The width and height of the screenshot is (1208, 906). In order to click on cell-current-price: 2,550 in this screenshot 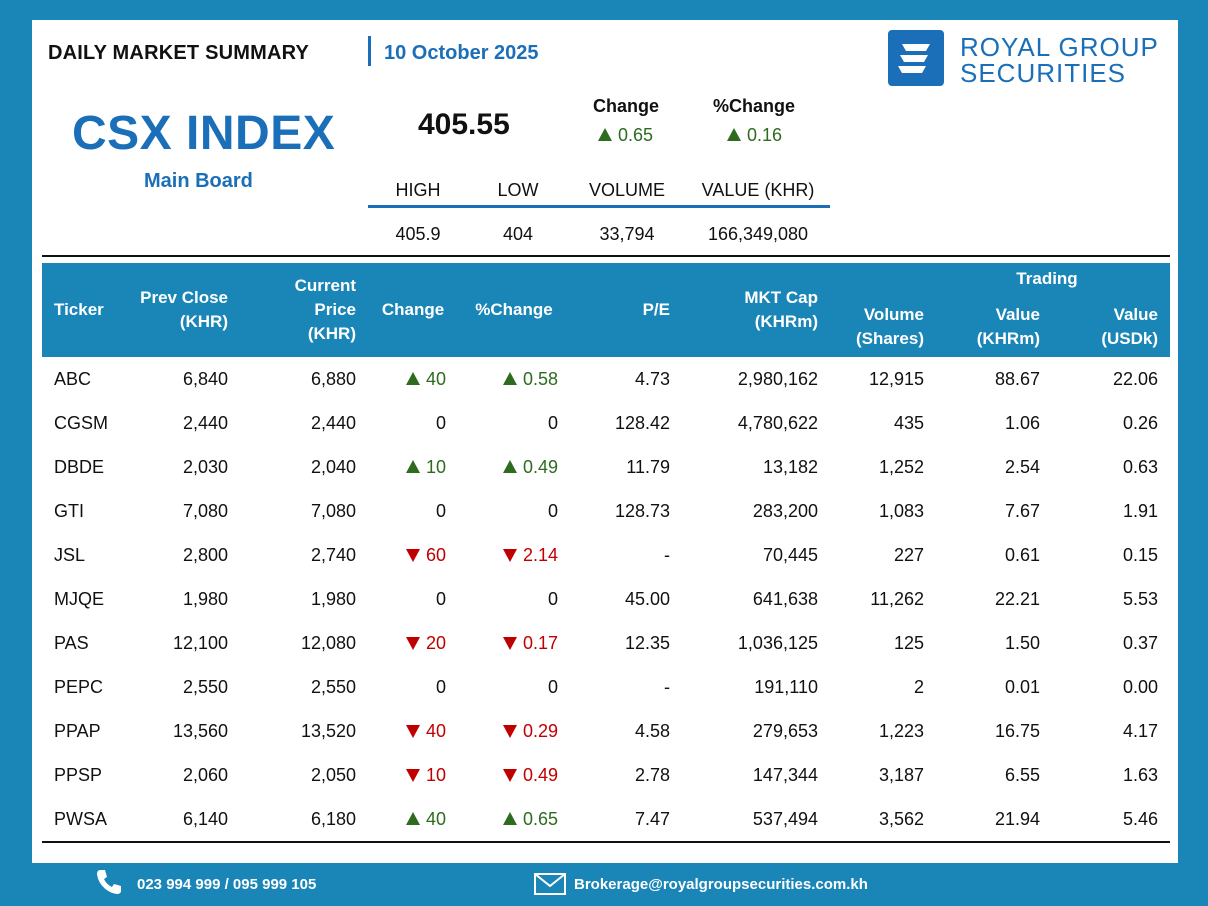, I will do `click(333, 686)`.